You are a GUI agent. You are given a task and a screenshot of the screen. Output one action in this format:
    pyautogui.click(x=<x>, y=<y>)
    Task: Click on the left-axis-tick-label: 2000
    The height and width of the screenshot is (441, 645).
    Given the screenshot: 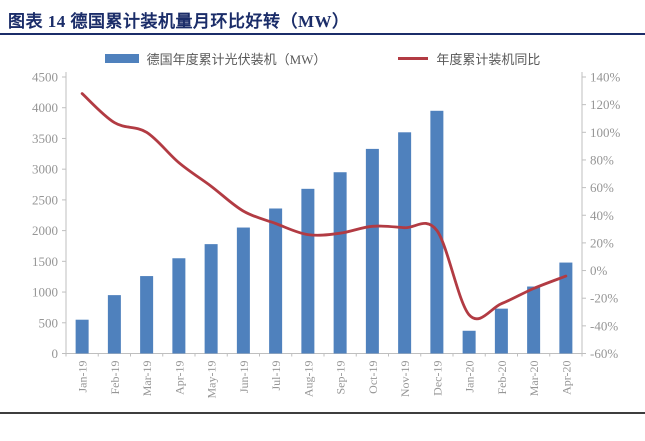 What is the action you would take?
    pyautogui.click(x=45, y=230)
    